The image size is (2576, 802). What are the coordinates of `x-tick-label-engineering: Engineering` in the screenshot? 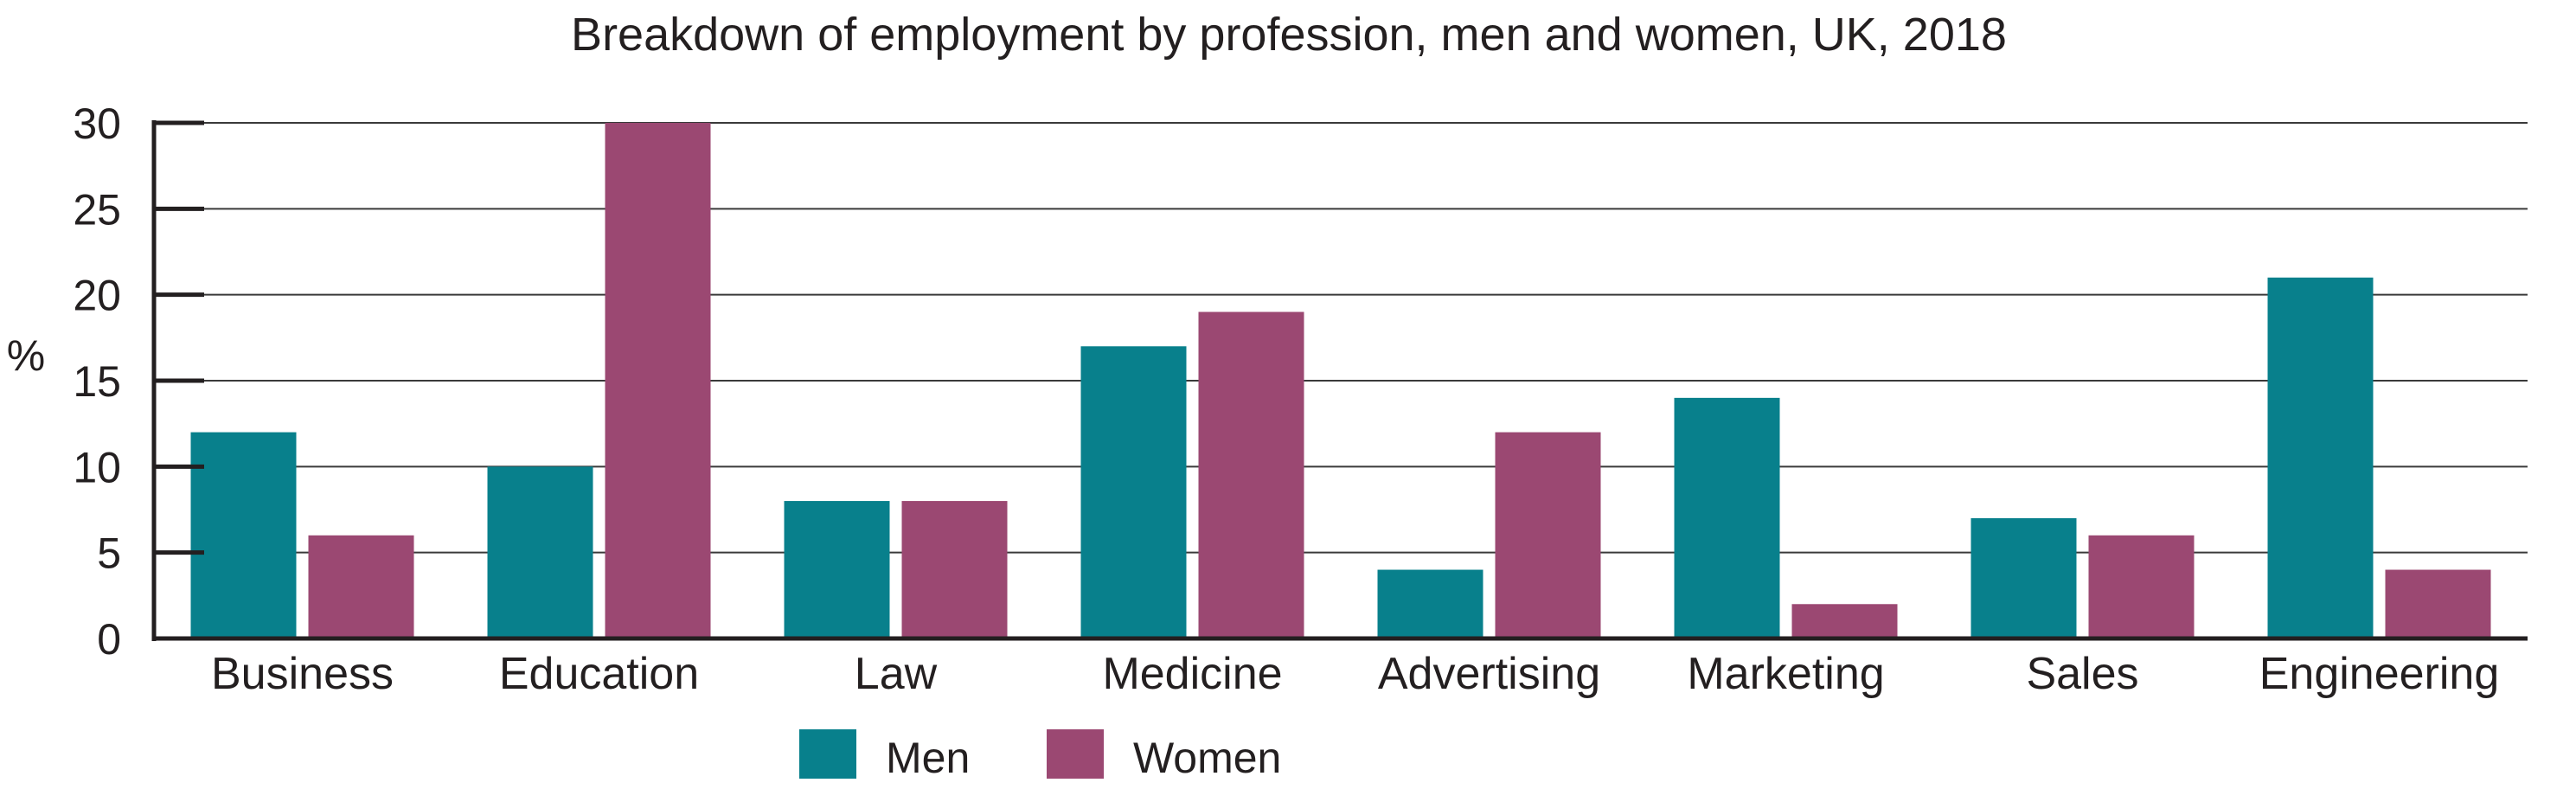 It's located at (2379, 674).